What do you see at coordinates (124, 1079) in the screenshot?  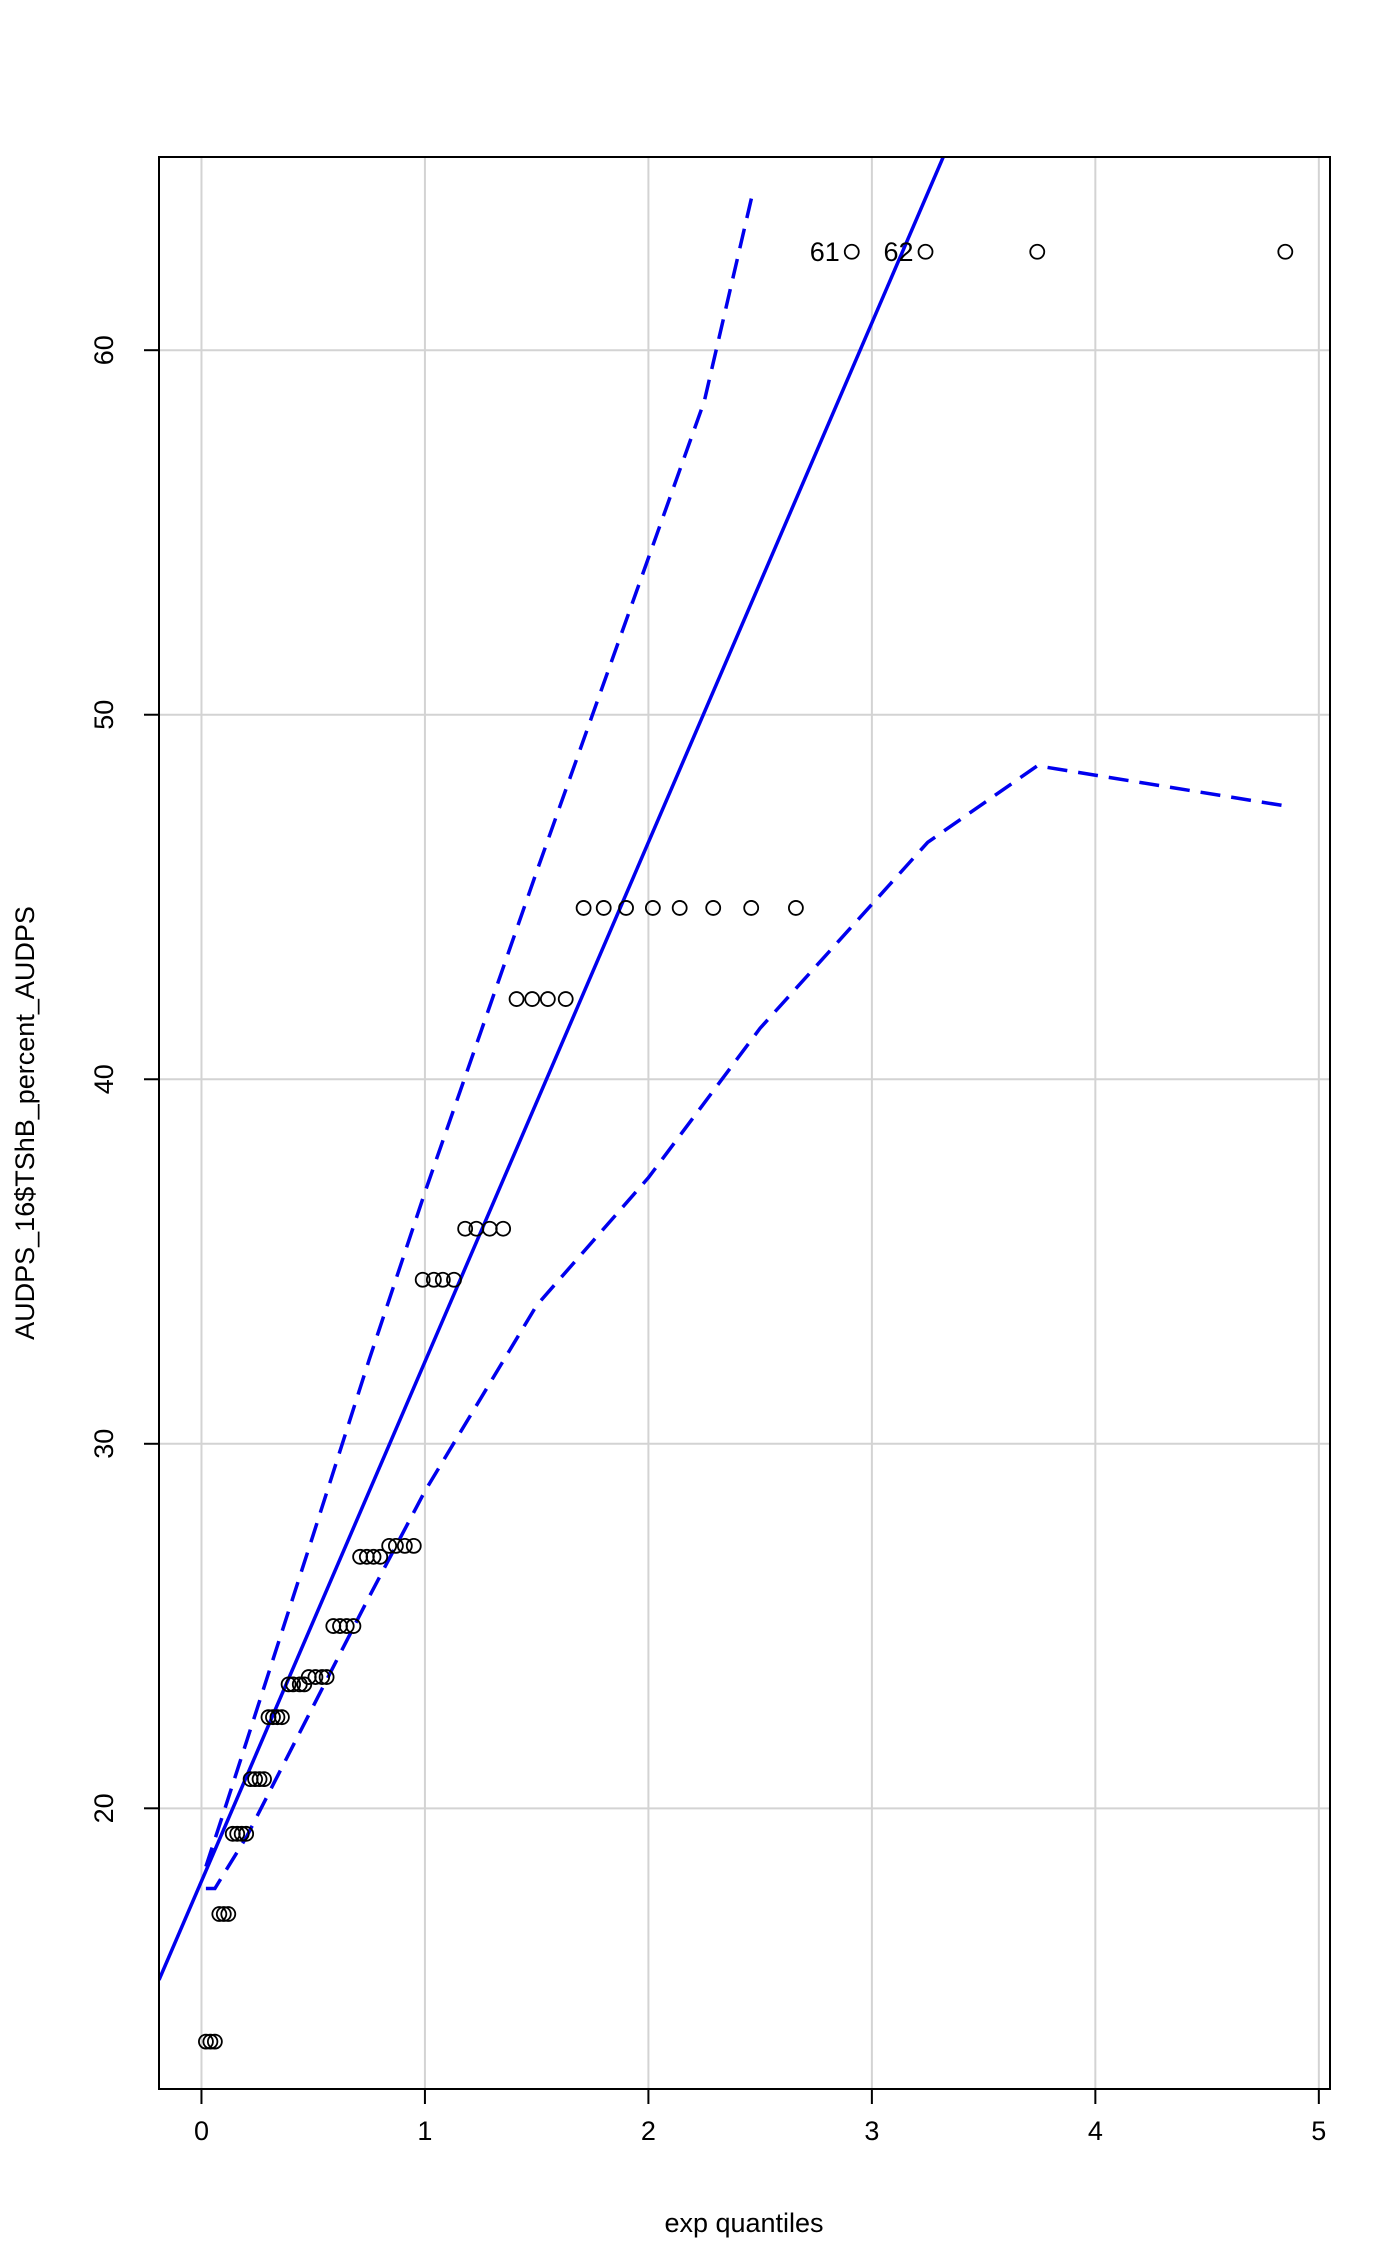 I see `y-axis: 20 30 40 50 60` at bounding box center [124, 1079].